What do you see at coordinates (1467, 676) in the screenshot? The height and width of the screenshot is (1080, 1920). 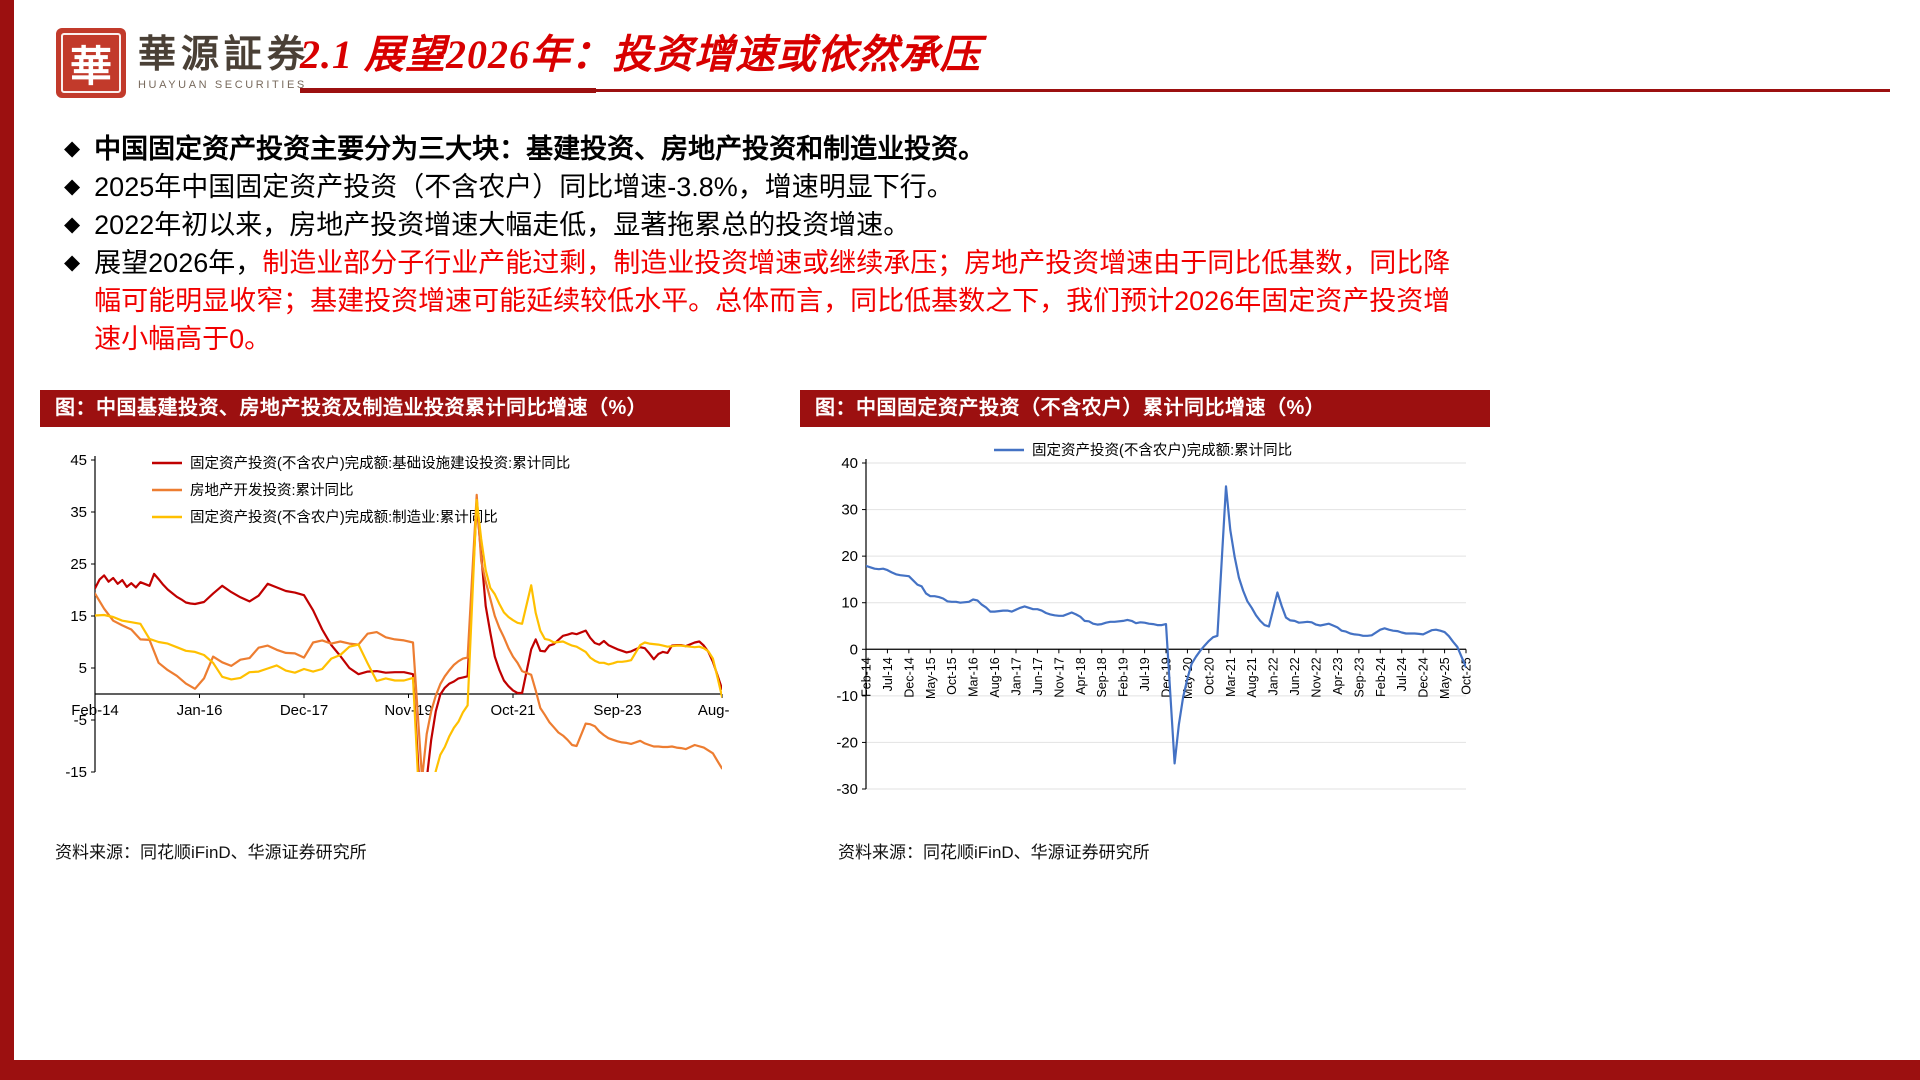 I see `svg-text: Oct-25` at bounding box center [1467, 676].